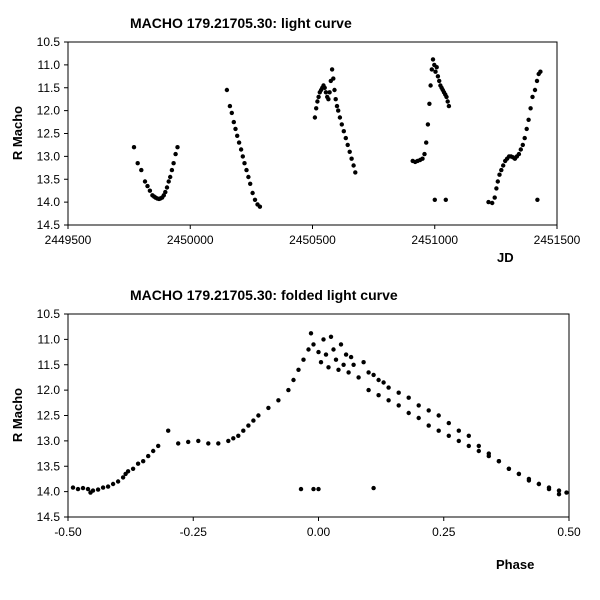 Image resolution: width=600 pixels, height=600 pixels. What do you see at coordinates (434, 240) in the screenshot?
I see `light-curve-x-tick-label: 2451000` at bounding box center [434, 240].